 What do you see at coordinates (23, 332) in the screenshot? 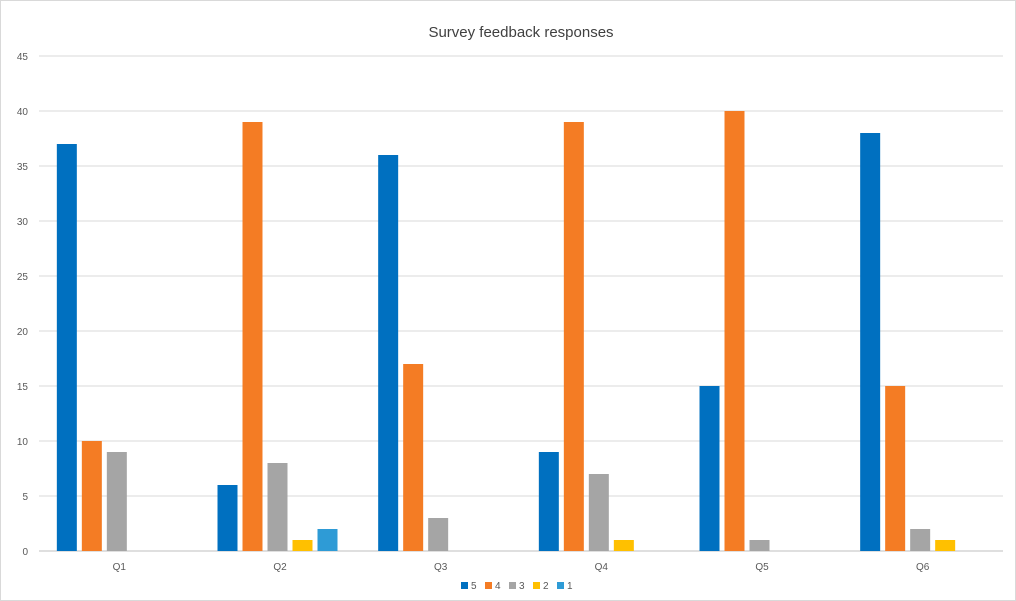
I see `y-tick-label: 20` at bounding box center [23, 332].